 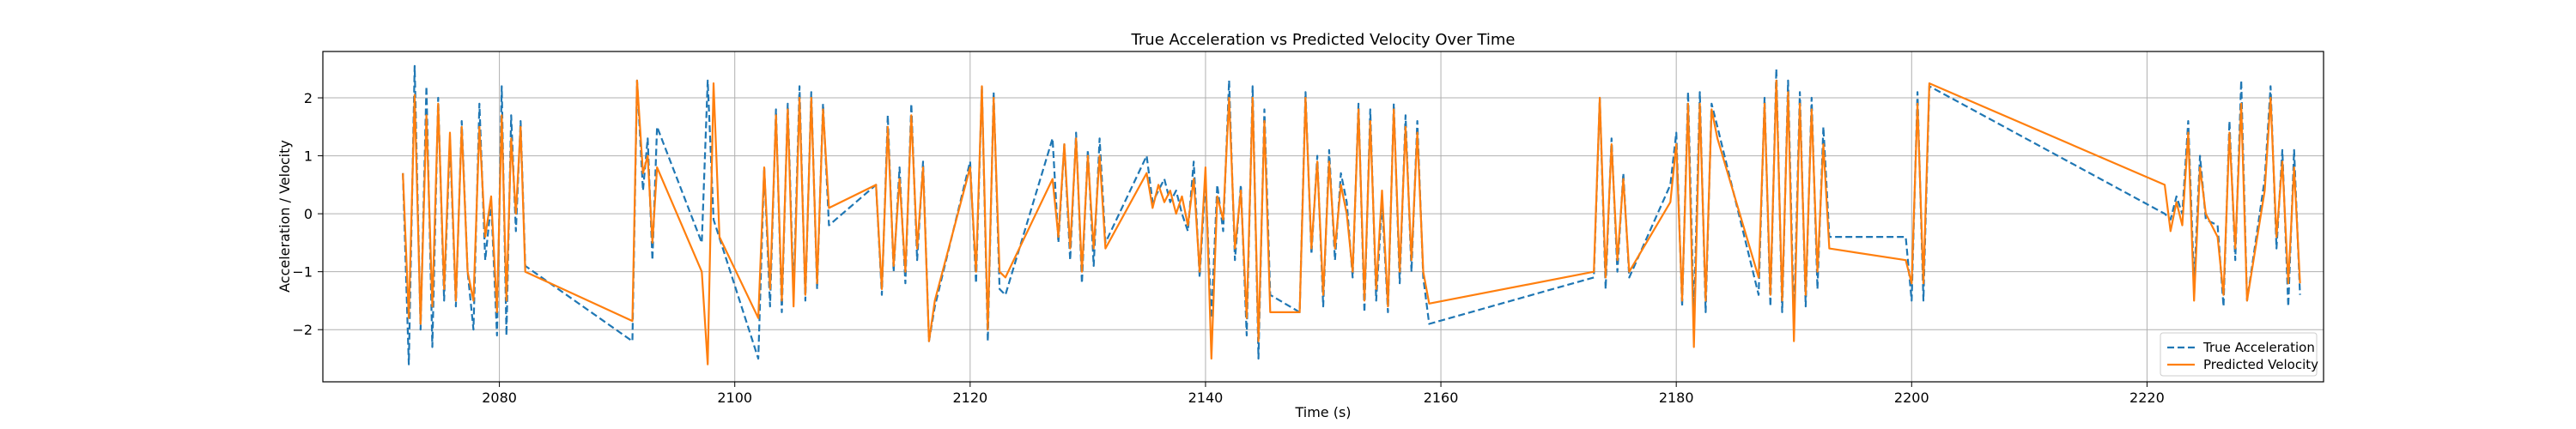 I want to click on y-tick-label--2: −2, so click(x=302, y=330).